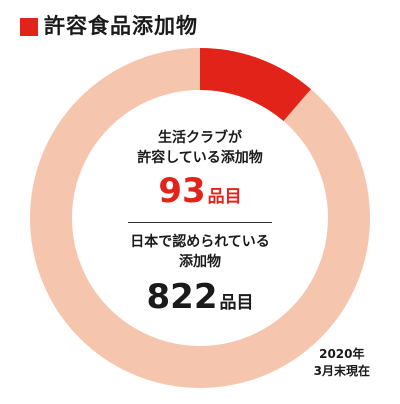 This screenshot has height=404, width=400. Describe the element at coordinates (182, 297) in the screenshot. I see `approved-count: 822` at that location.